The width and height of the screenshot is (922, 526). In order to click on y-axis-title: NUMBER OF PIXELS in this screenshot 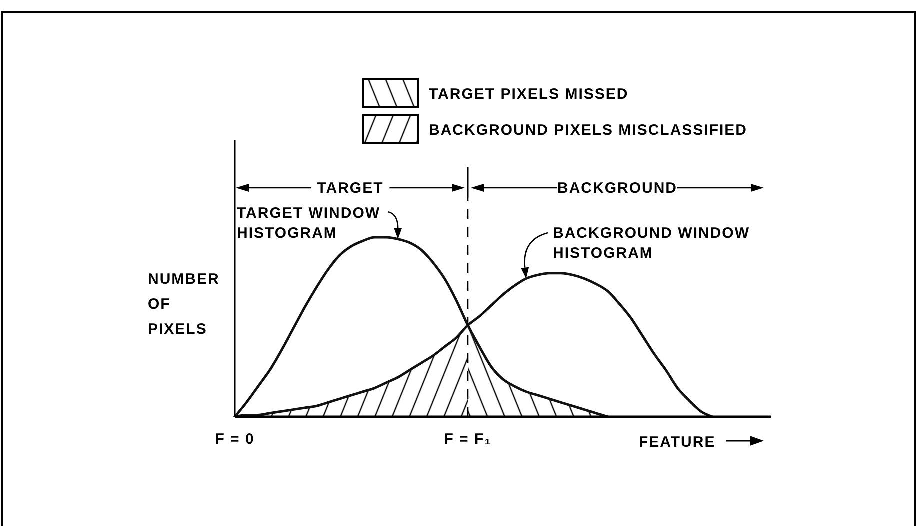, I will do `click(184, 304)`.